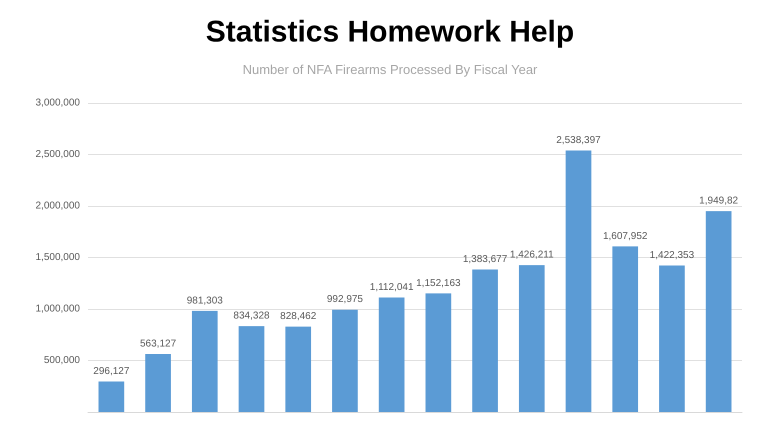  I want to click on data-label: 2,538,397, so click(579, 140).